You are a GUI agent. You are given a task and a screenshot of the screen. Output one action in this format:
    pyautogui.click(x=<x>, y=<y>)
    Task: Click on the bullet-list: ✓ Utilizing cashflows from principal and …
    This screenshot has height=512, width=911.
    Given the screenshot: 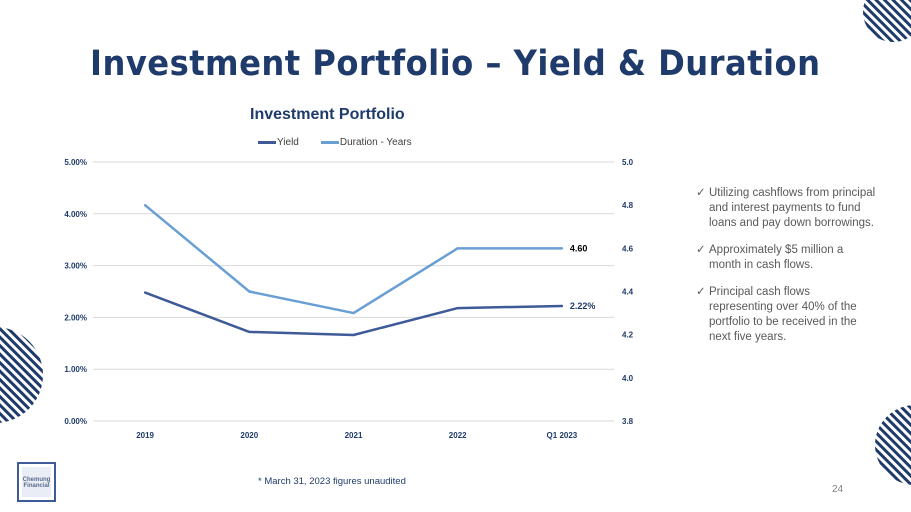 What is the action you would take?
    pyautogui.click(x=786, y=271)
    